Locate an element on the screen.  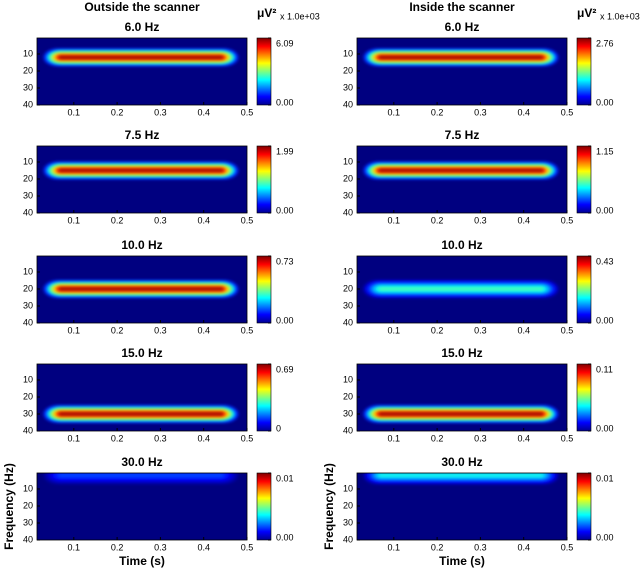
panel-title: 15.0 Hz is located at coordinates (461, 353).